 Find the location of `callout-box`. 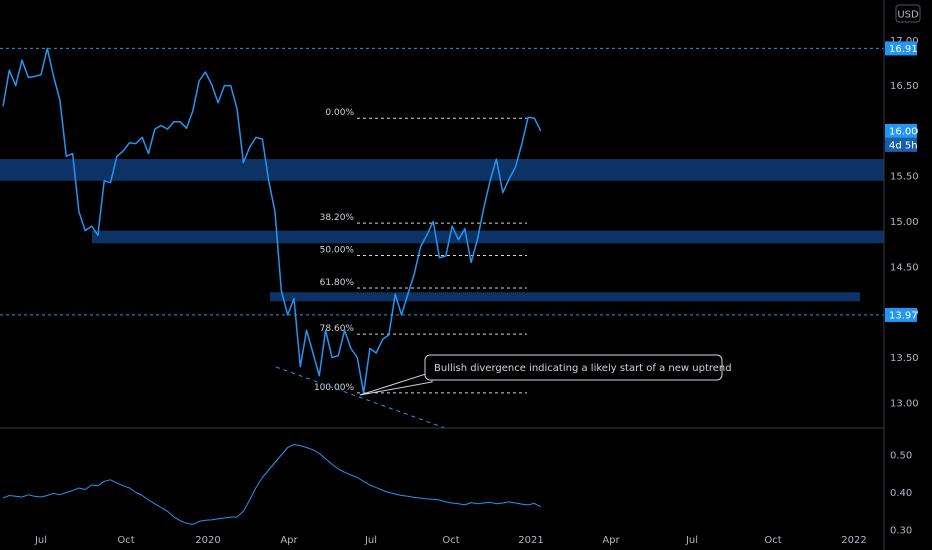

callout-box is located at coordinates (573, 367).